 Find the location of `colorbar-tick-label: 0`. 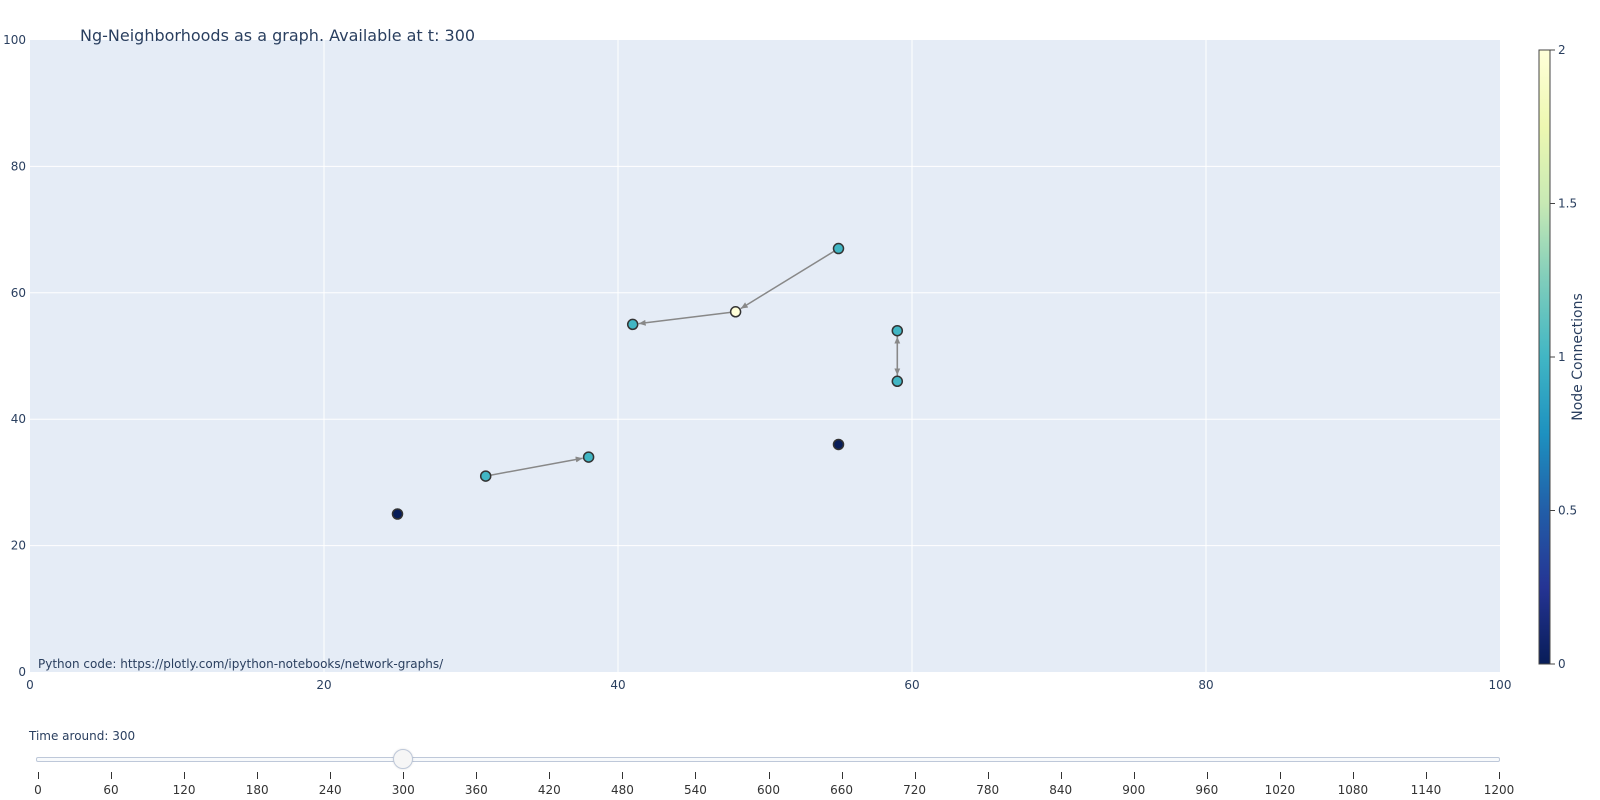

colorbar-tick-label: 0 is located at coordinates (1562, 664).